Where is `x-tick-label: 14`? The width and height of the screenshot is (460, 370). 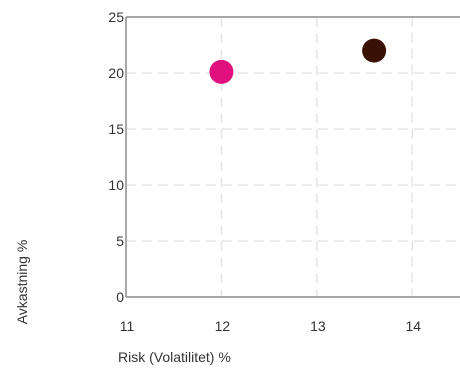 x-tick-label: 14 is located at coordinates (413, 326).